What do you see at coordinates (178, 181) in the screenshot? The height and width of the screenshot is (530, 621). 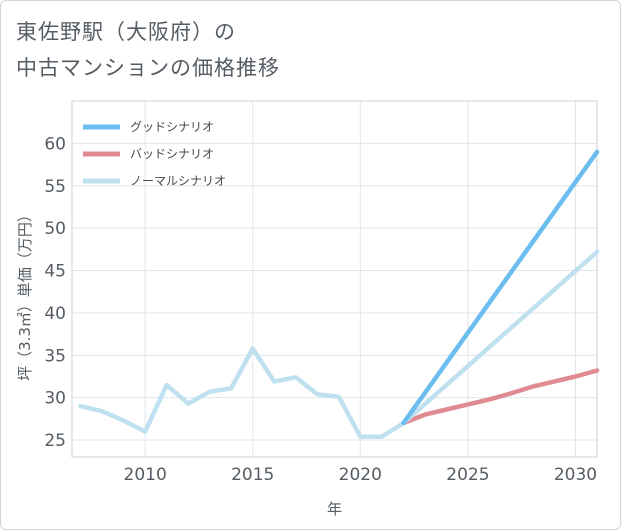 I see `legend-label: ノーマルシナリオ` at bounding box center [178, 181].